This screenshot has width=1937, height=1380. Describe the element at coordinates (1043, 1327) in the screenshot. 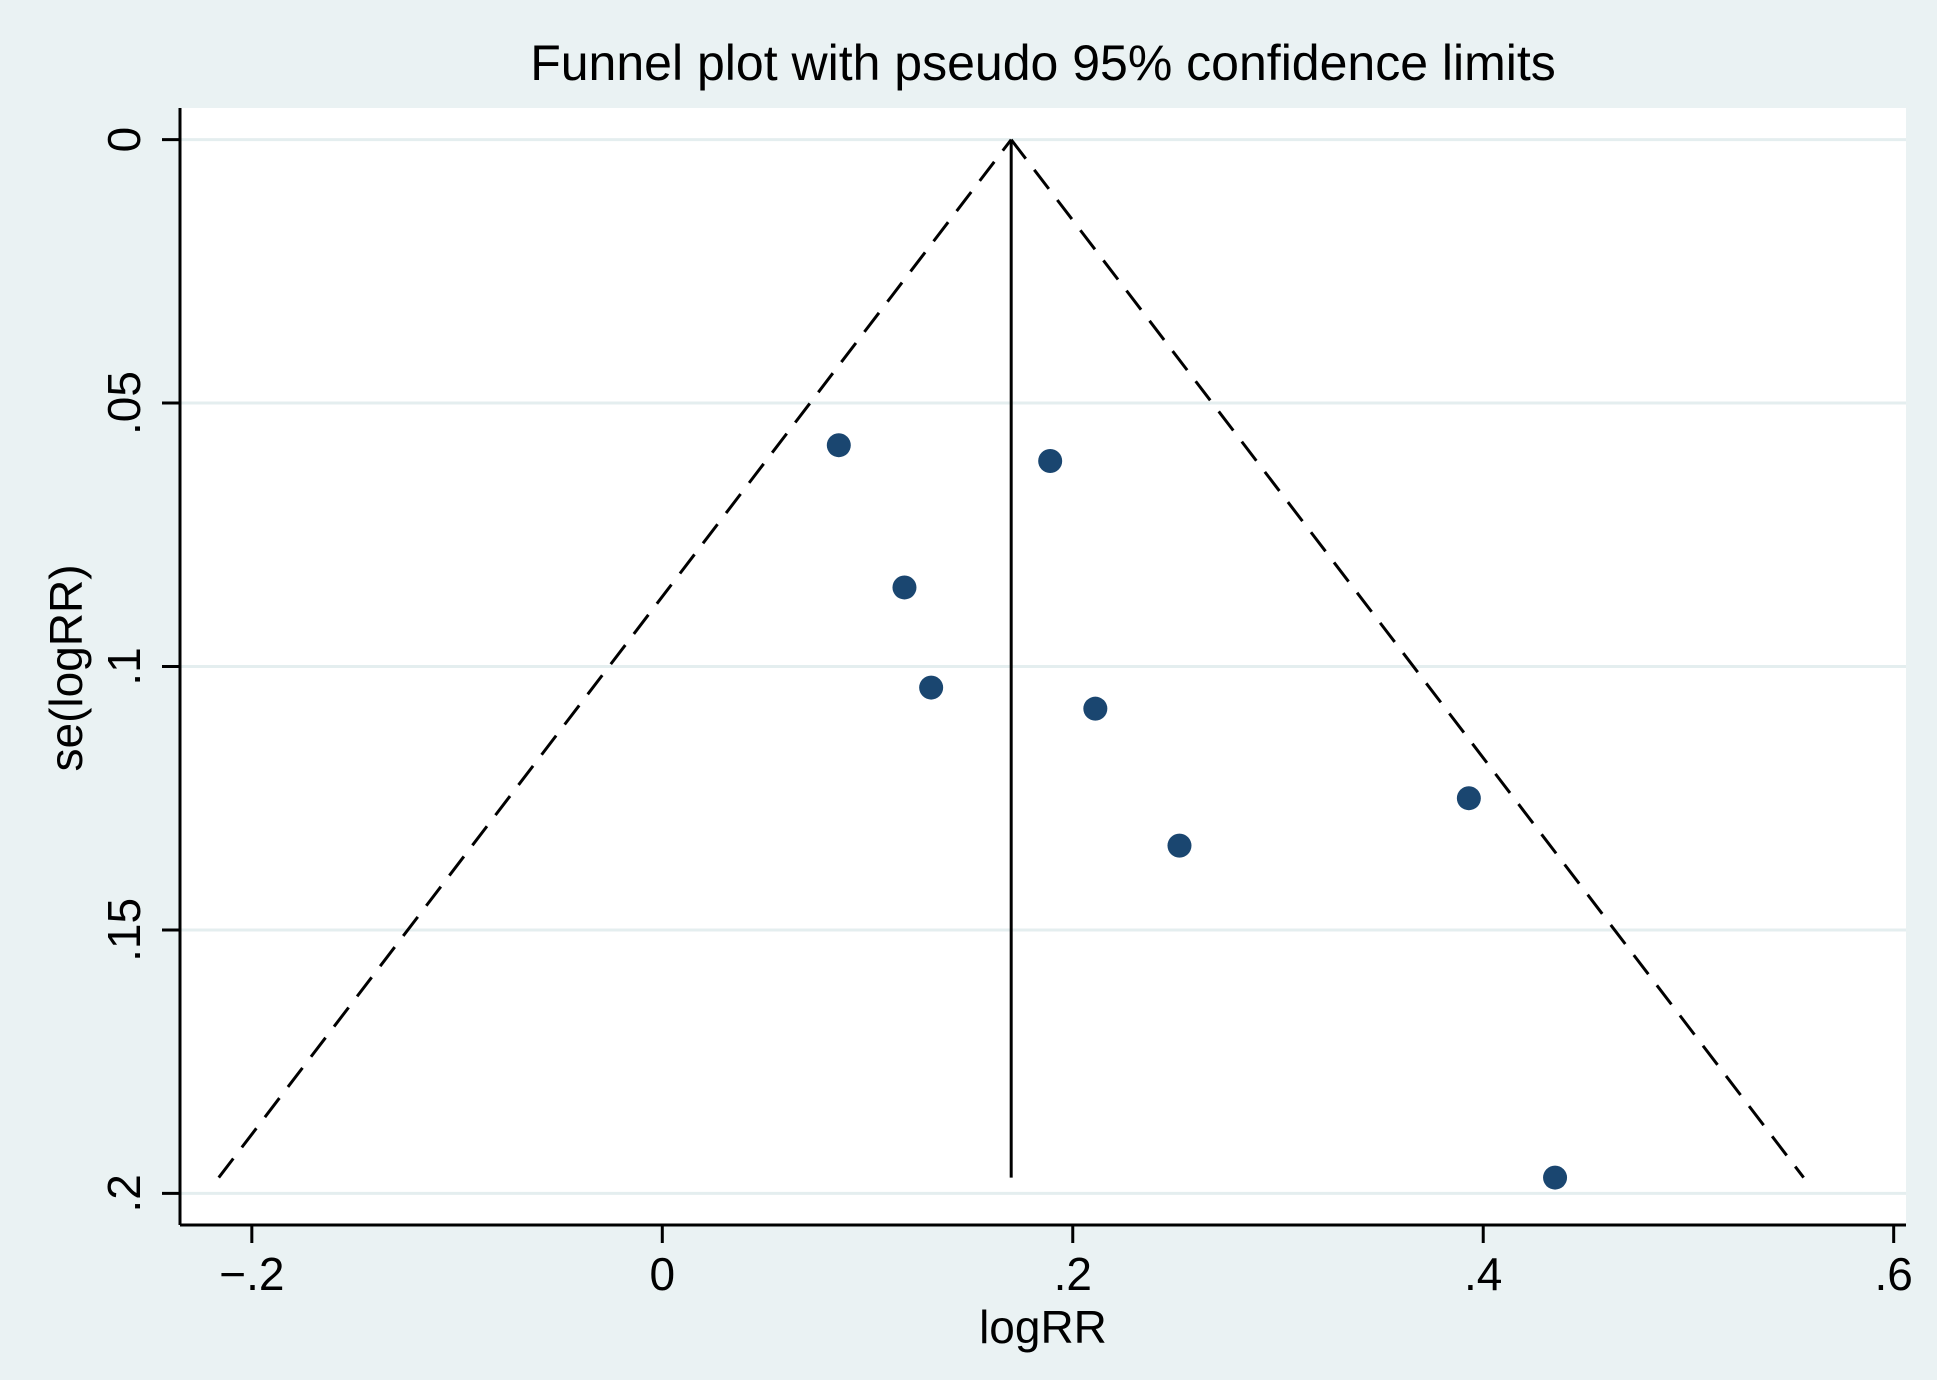

I see `x-axis-label: logRR` at that location.